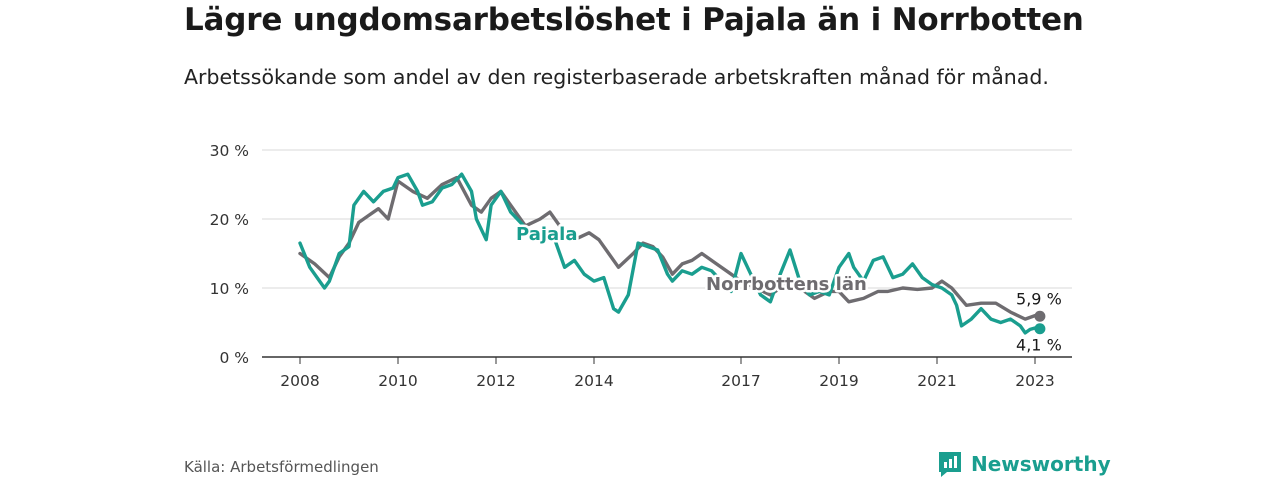 This screenshot has width=1280, height=480. I want to click on brand-name: Newsworthy, so click(1041, 464).